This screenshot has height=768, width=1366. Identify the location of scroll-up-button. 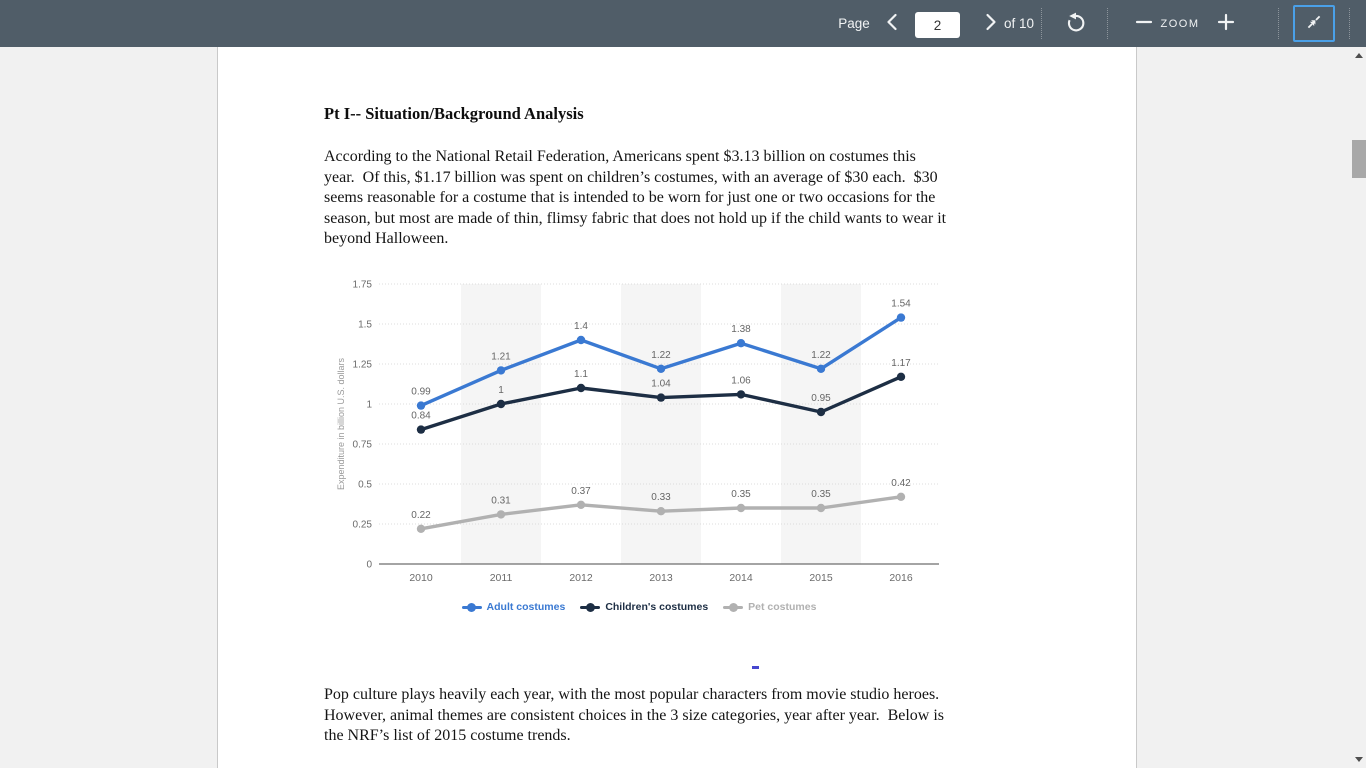
(1359, 55).